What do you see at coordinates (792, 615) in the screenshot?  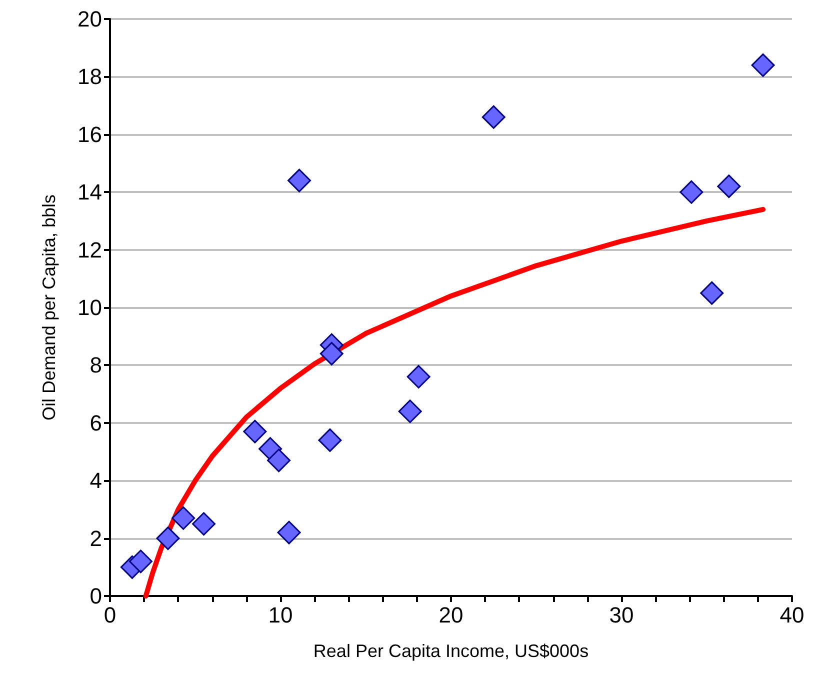 I see `x-tick-label: 40` at bounding box center [792, 615].